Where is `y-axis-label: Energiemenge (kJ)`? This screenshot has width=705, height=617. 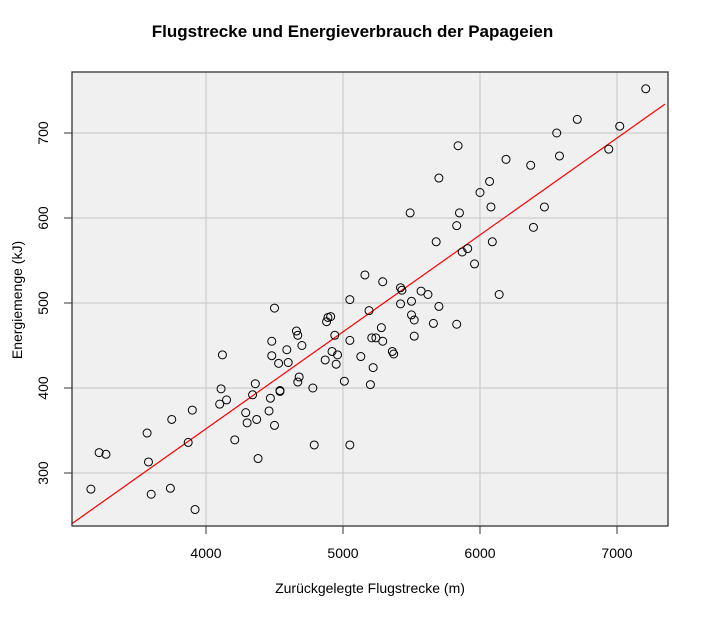 y-axis-label: Energiemenge (kJ) is located at coordinates (17, 300).